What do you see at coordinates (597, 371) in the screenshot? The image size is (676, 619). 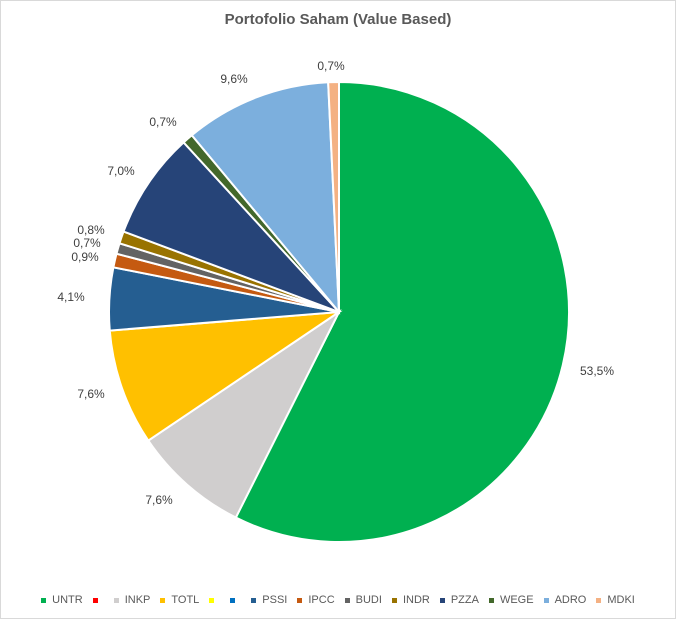 I see `data-label-untr: 53,5%` at bounding box center [597, 371].